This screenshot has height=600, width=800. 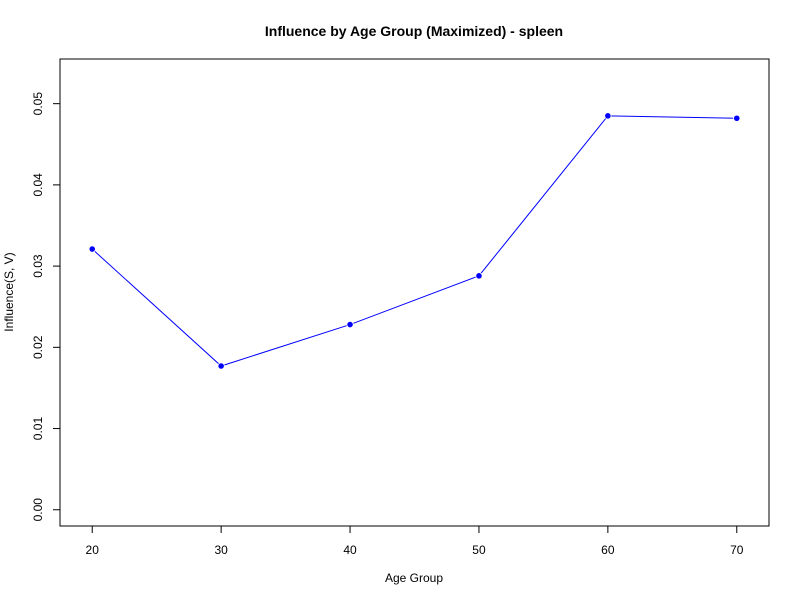 I want to click on y-axis-label: Influence(S, V), so click(x=9, y=291).